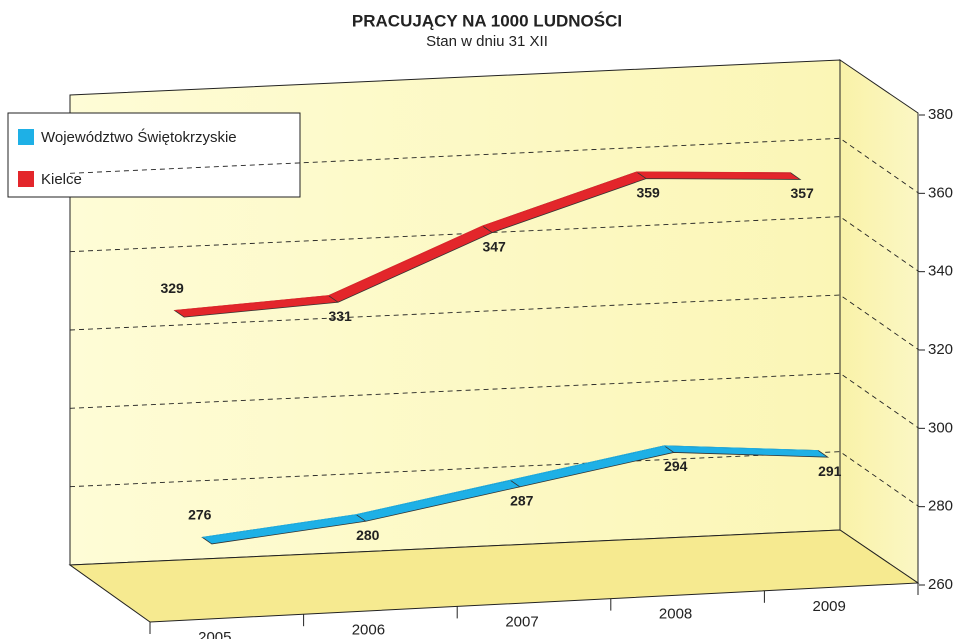 The height and width of the screenshot is (639, 973). Describe the element at coordinates (200, 515) in the screenshot. I see `data-label: 276` at that location.